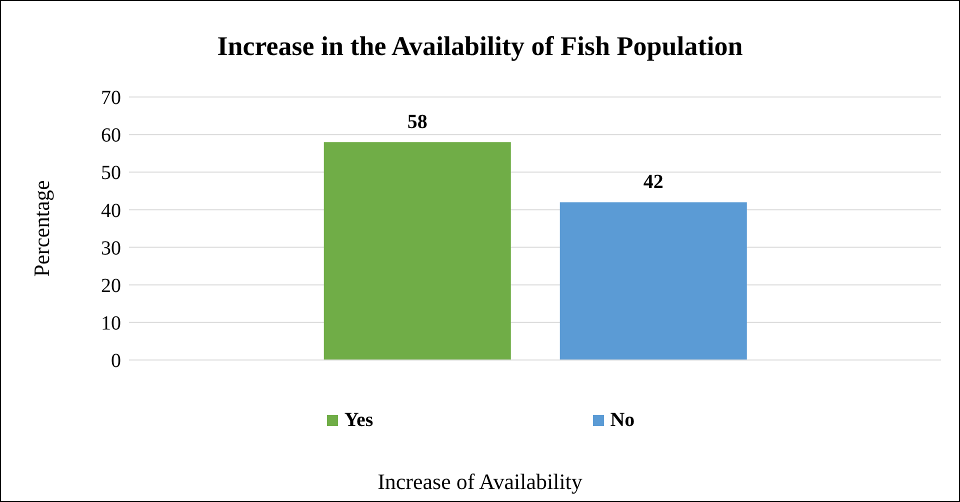 Image resolution: width=960 pixels, height=502 pixels. Describe the element at coordinates (480, 482) in the screenshot. I see `x-axis-title: Increase of Availability` at that location.